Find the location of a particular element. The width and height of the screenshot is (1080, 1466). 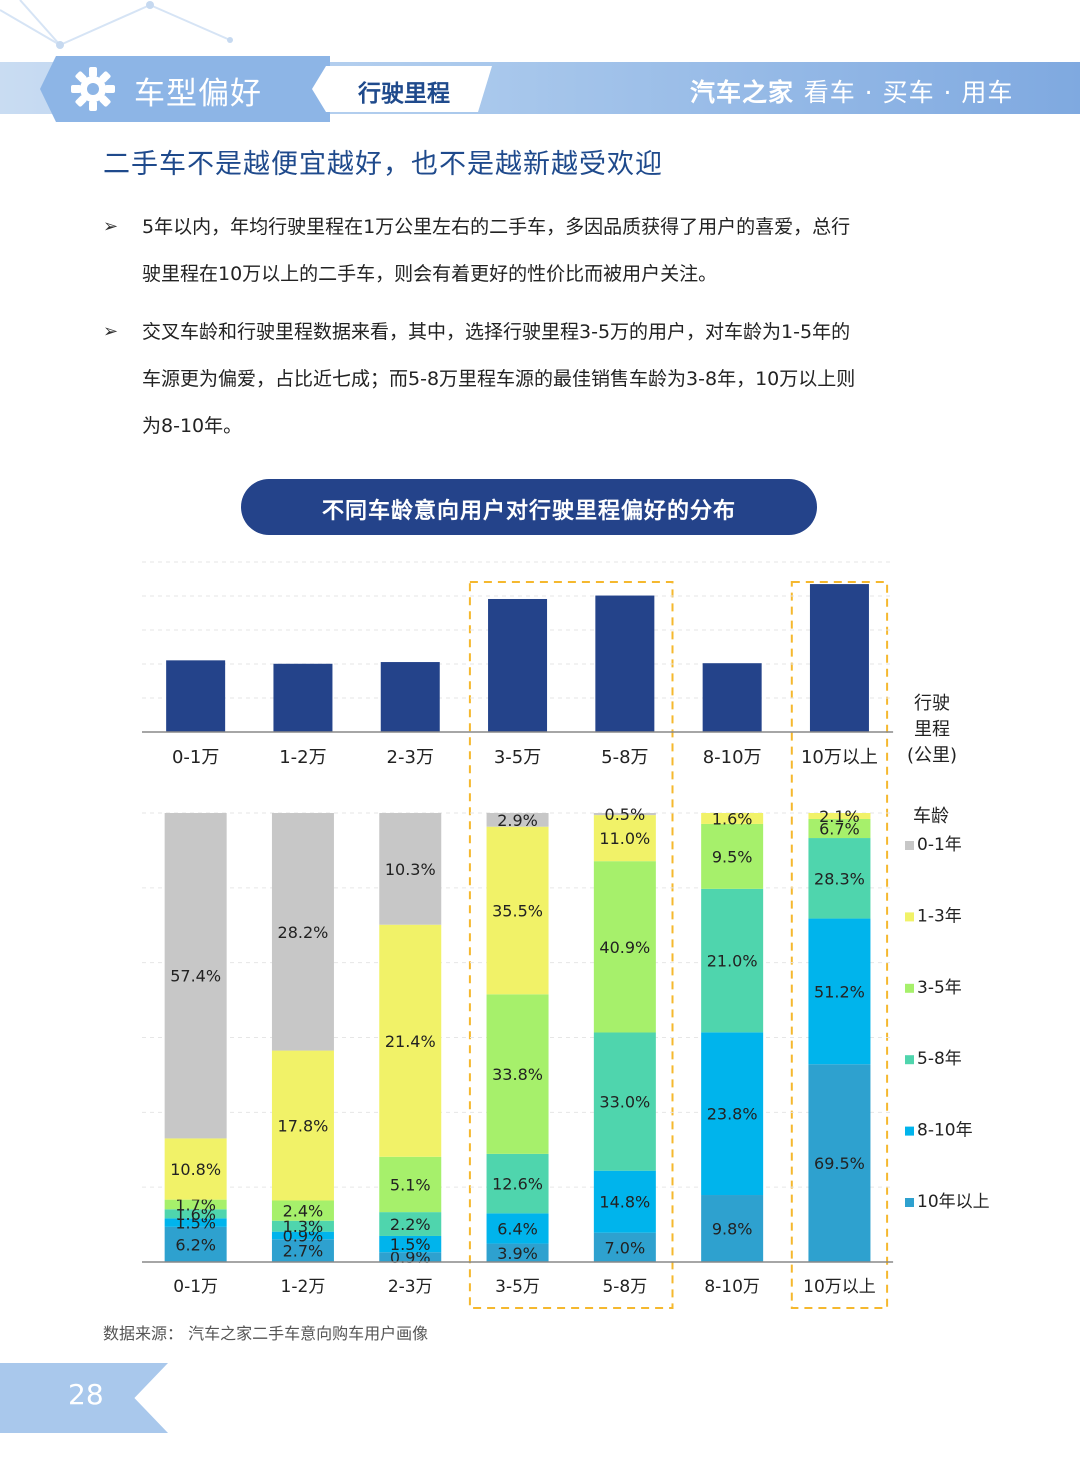

data-label: 57.4% is located at coordinates (195, 976).